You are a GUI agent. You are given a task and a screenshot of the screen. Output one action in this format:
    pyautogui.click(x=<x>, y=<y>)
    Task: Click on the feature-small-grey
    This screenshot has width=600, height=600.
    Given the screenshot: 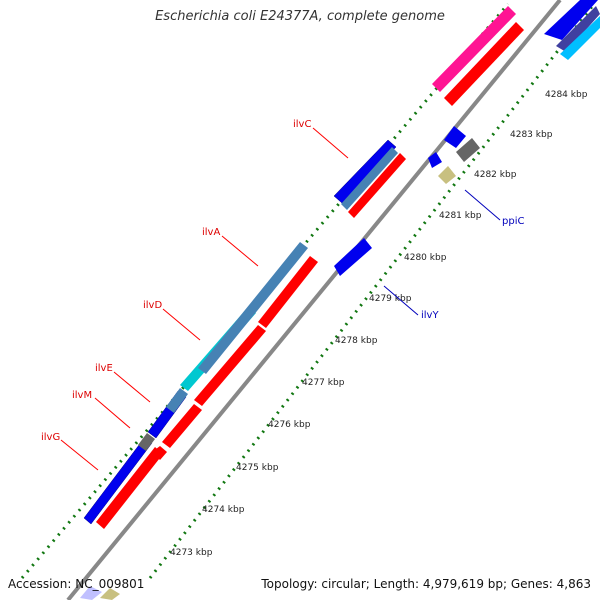 What is the action you would take?
    pyautogui.click(x=468, y=150)
    